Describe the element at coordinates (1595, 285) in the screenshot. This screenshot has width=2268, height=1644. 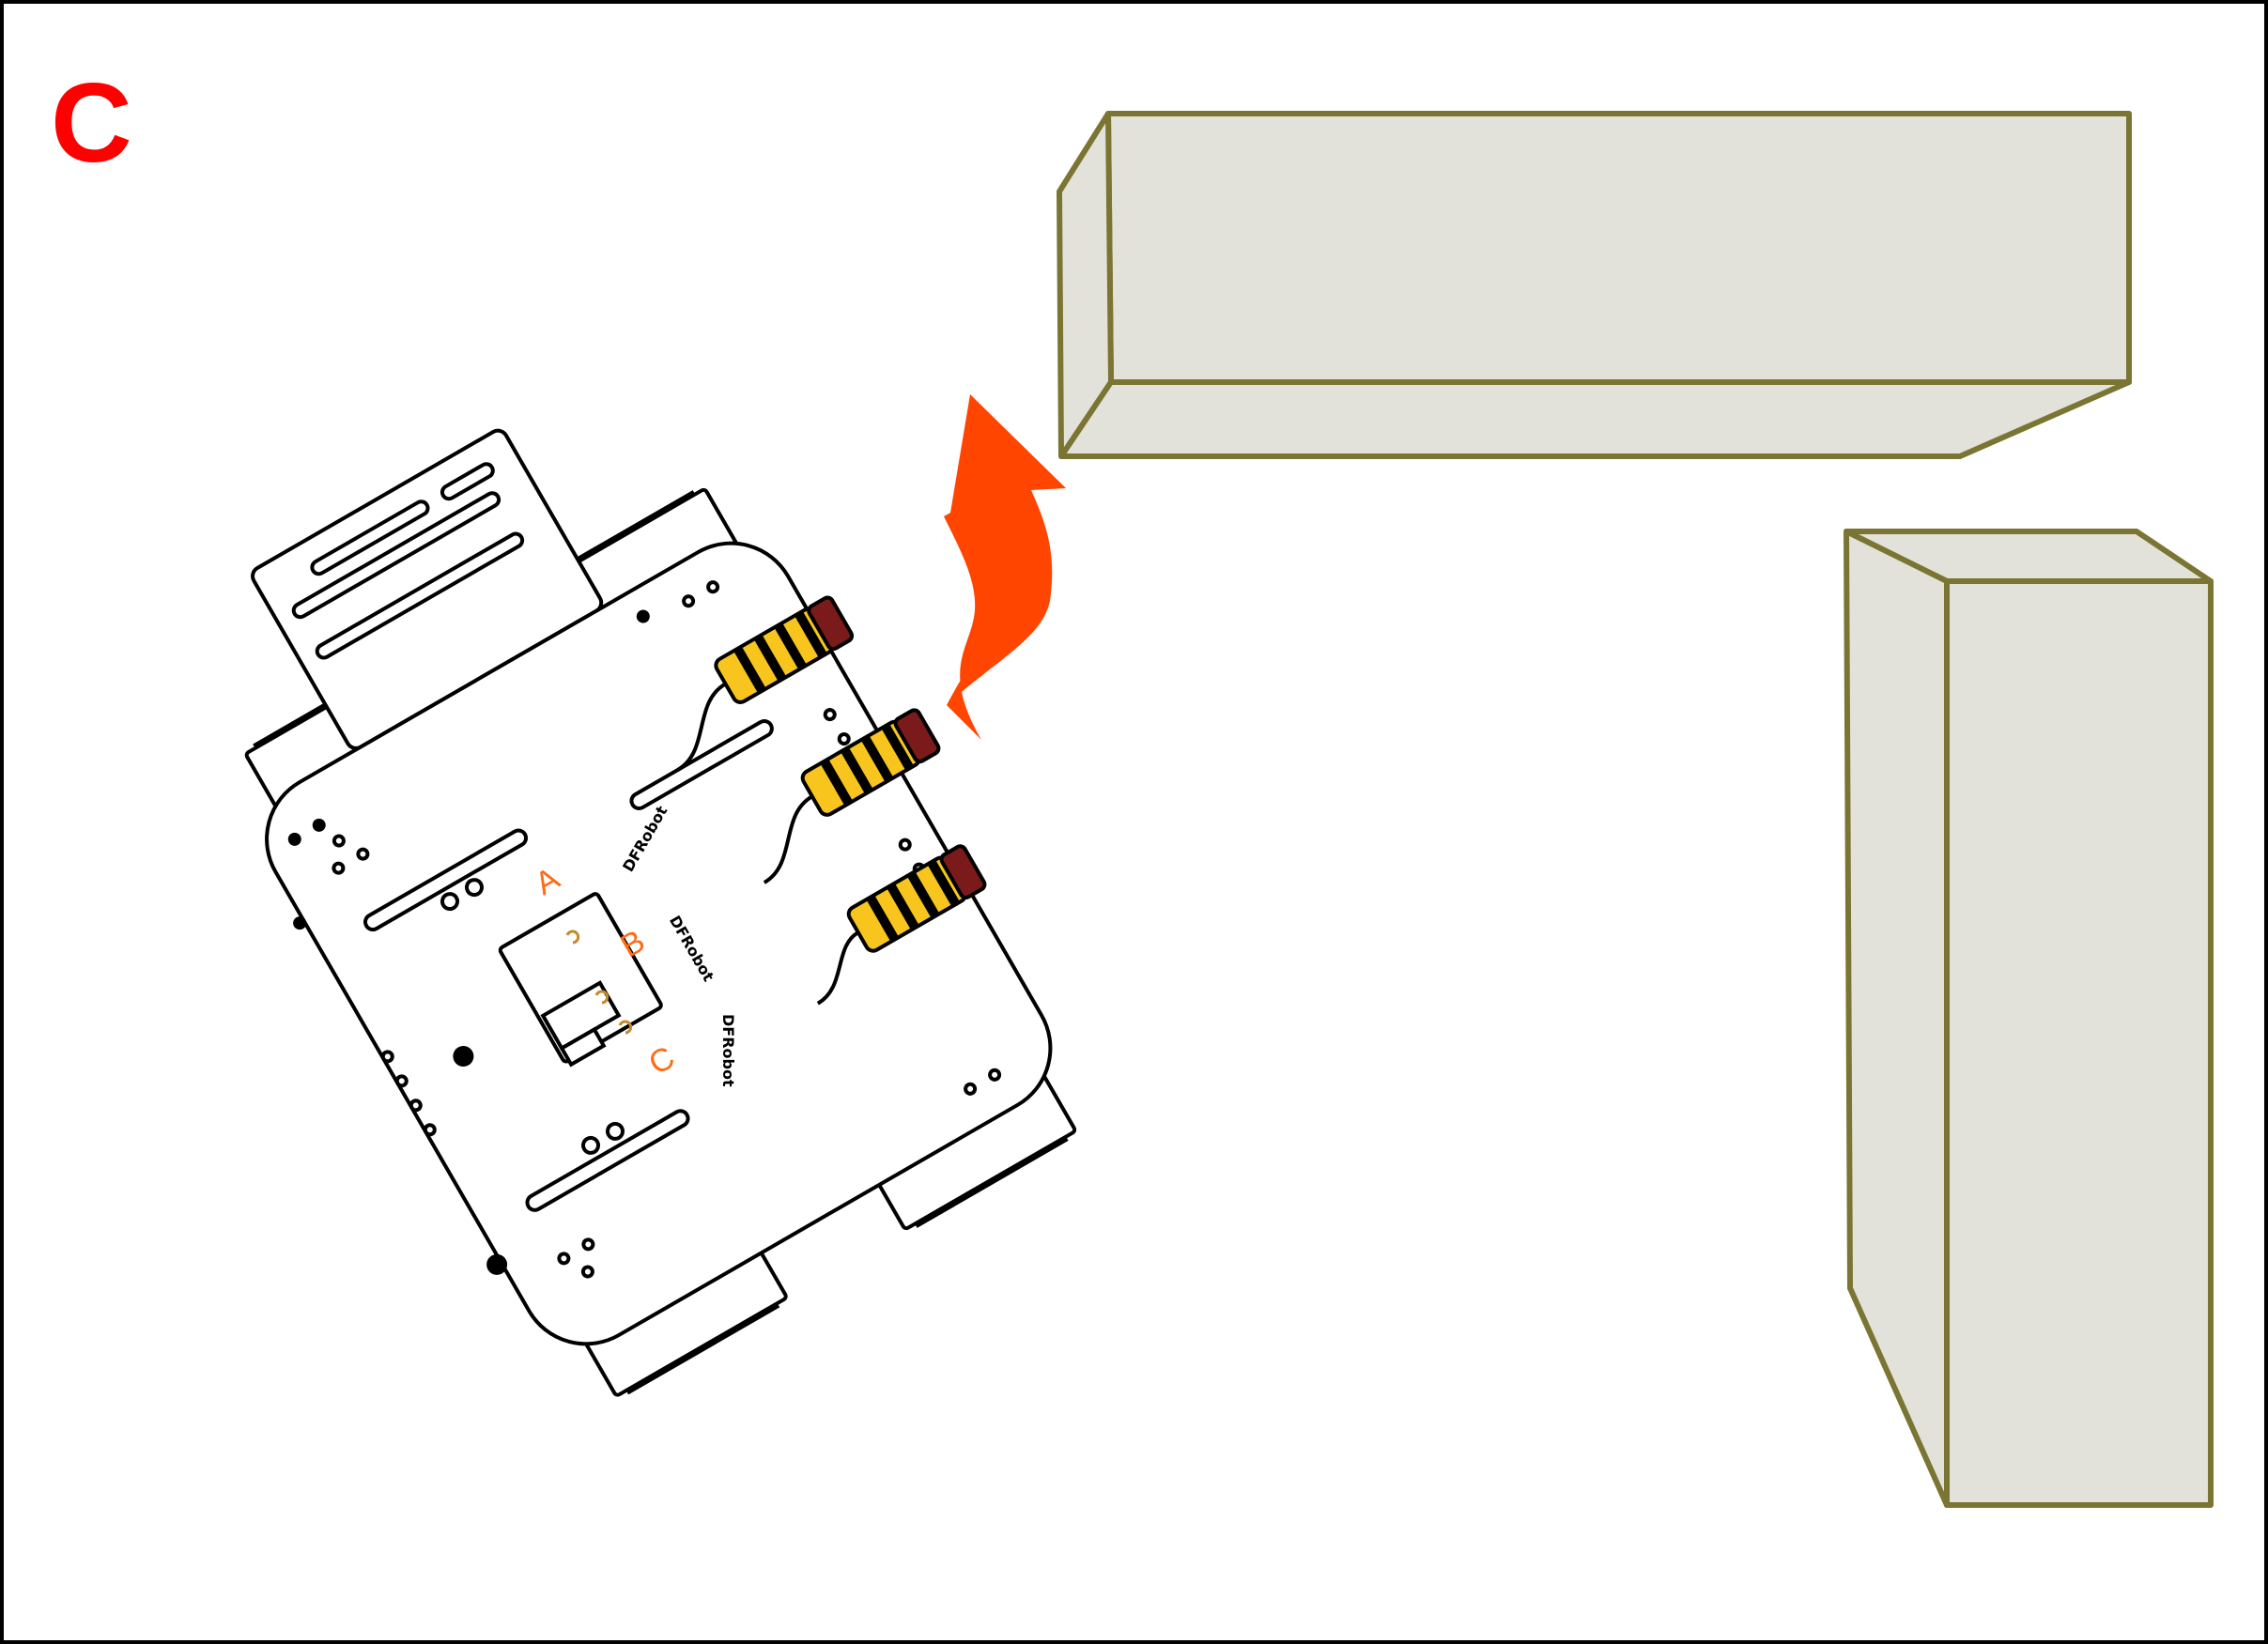
I see `wall-top` at that location.